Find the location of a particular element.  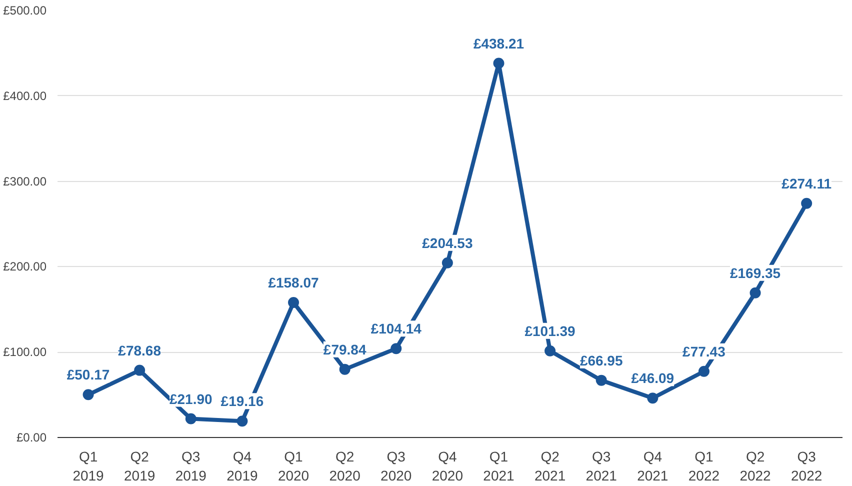

data-label: £158.07 is located at coordinates (294, 282).